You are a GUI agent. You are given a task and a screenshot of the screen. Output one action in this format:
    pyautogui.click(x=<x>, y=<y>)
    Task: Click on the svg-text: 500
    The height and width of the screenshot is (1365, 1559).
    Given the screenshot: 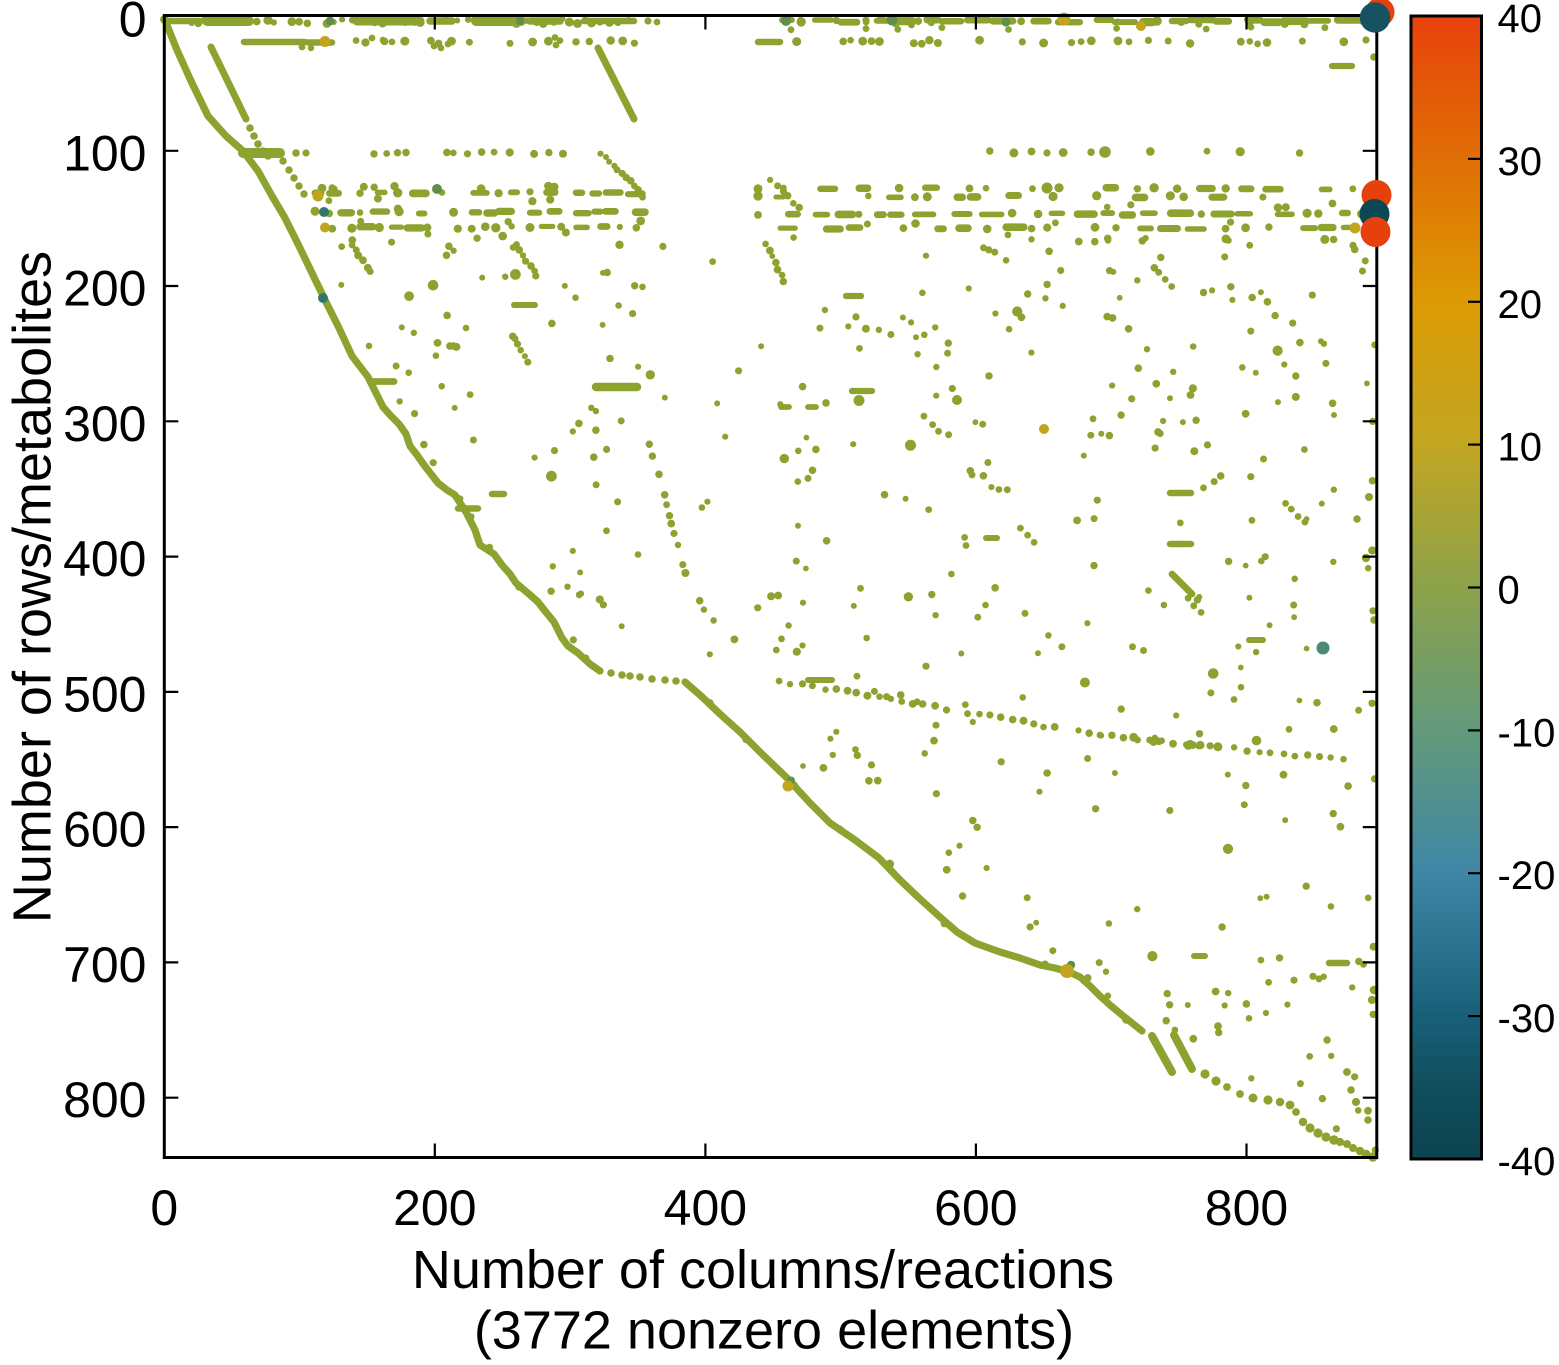 What is the action you would take?
    pyautogui.click(x=104, y=694)
    